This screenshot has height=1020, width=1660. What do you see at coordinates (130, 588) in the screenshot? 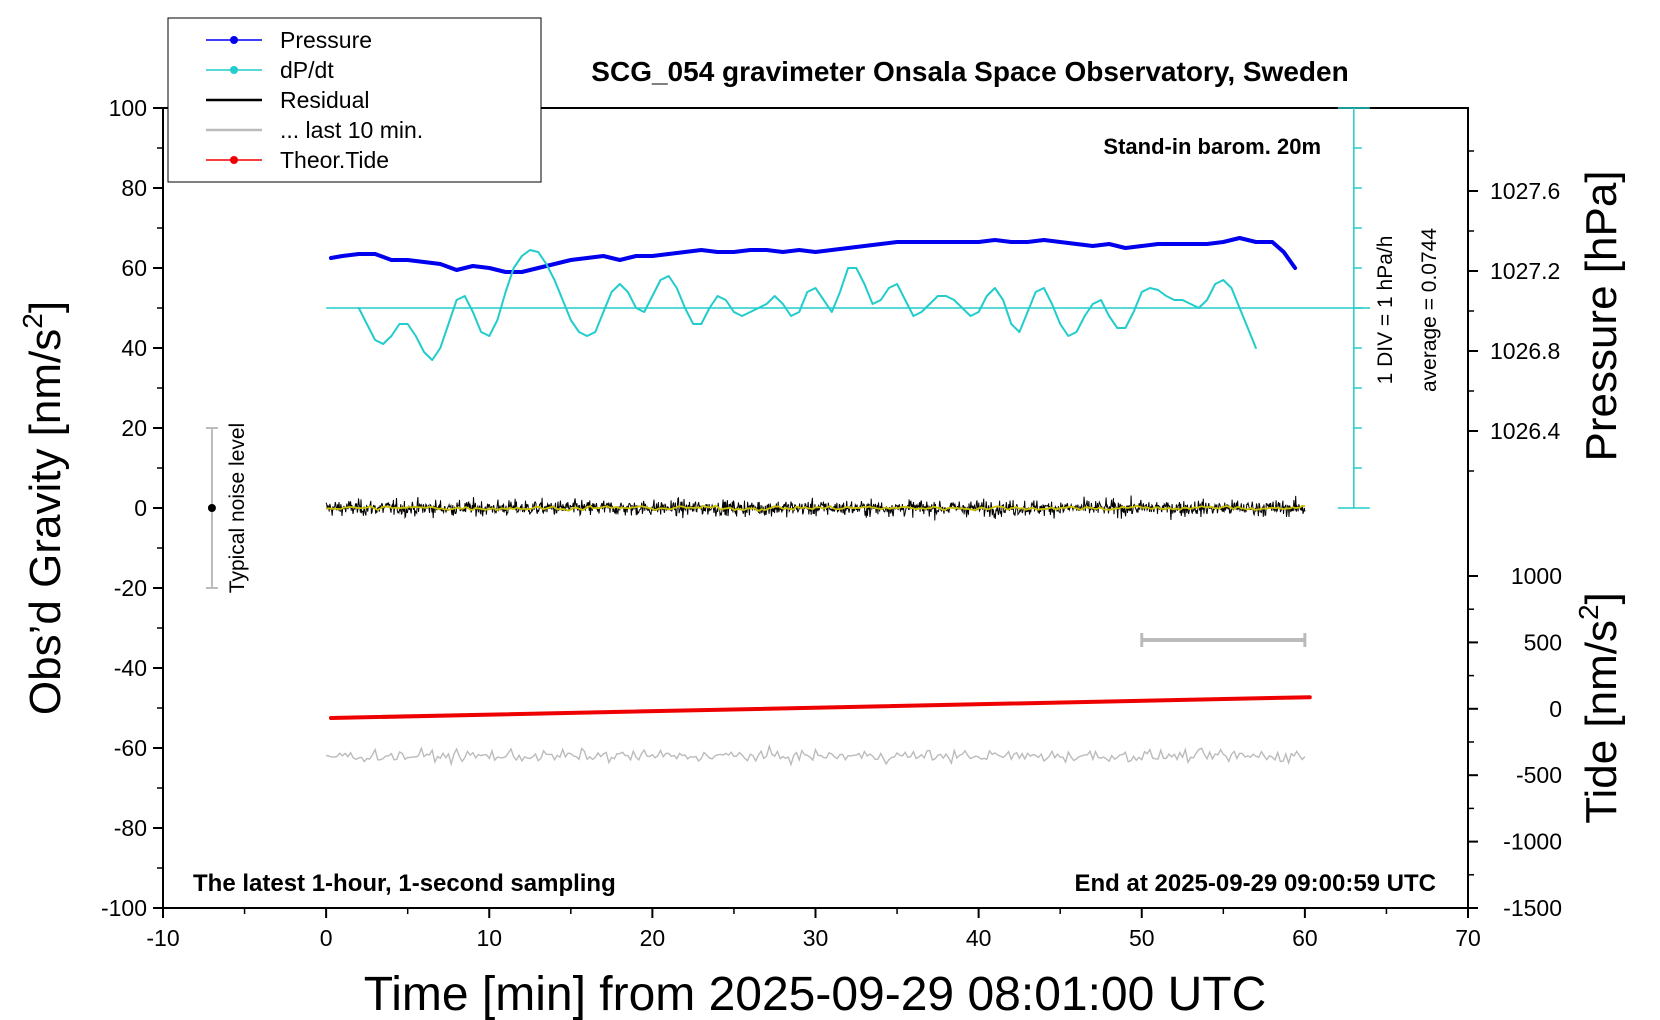
I see `y-tick-label: -20` at bounding box center [130, 588].